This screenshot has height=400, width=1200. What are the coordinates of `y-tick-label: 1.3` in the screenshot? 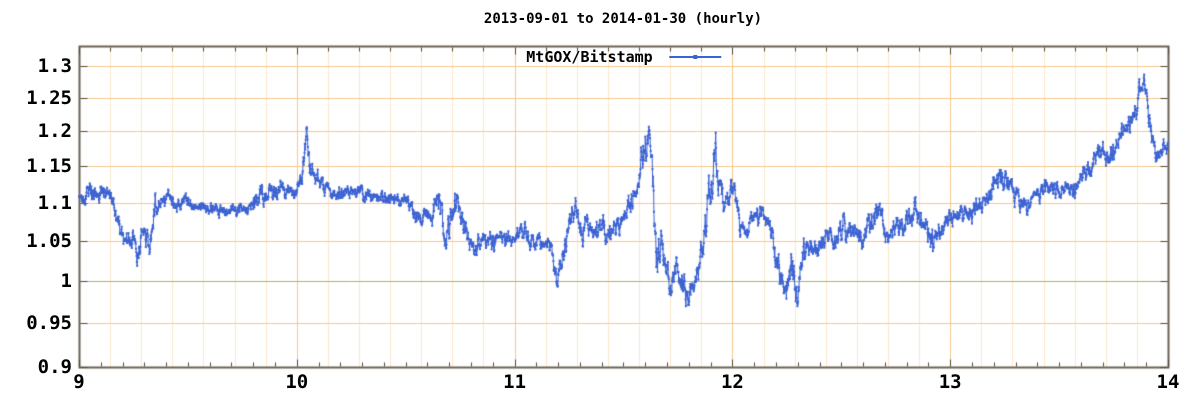 It's located at (54, 65).